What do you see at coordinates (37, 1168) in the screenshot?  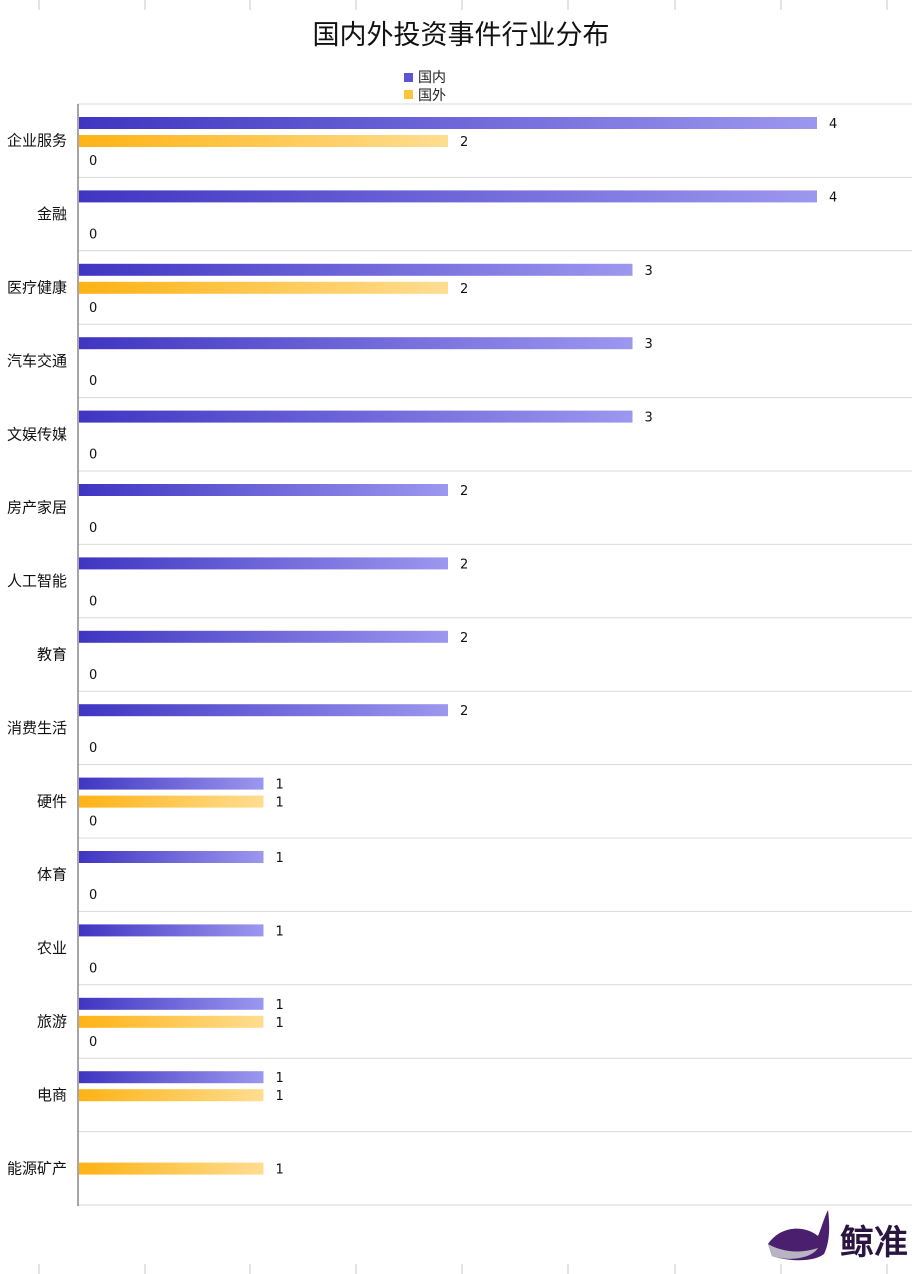 I see `category-label: 能源矿产` at bounding box center [37, 1168].